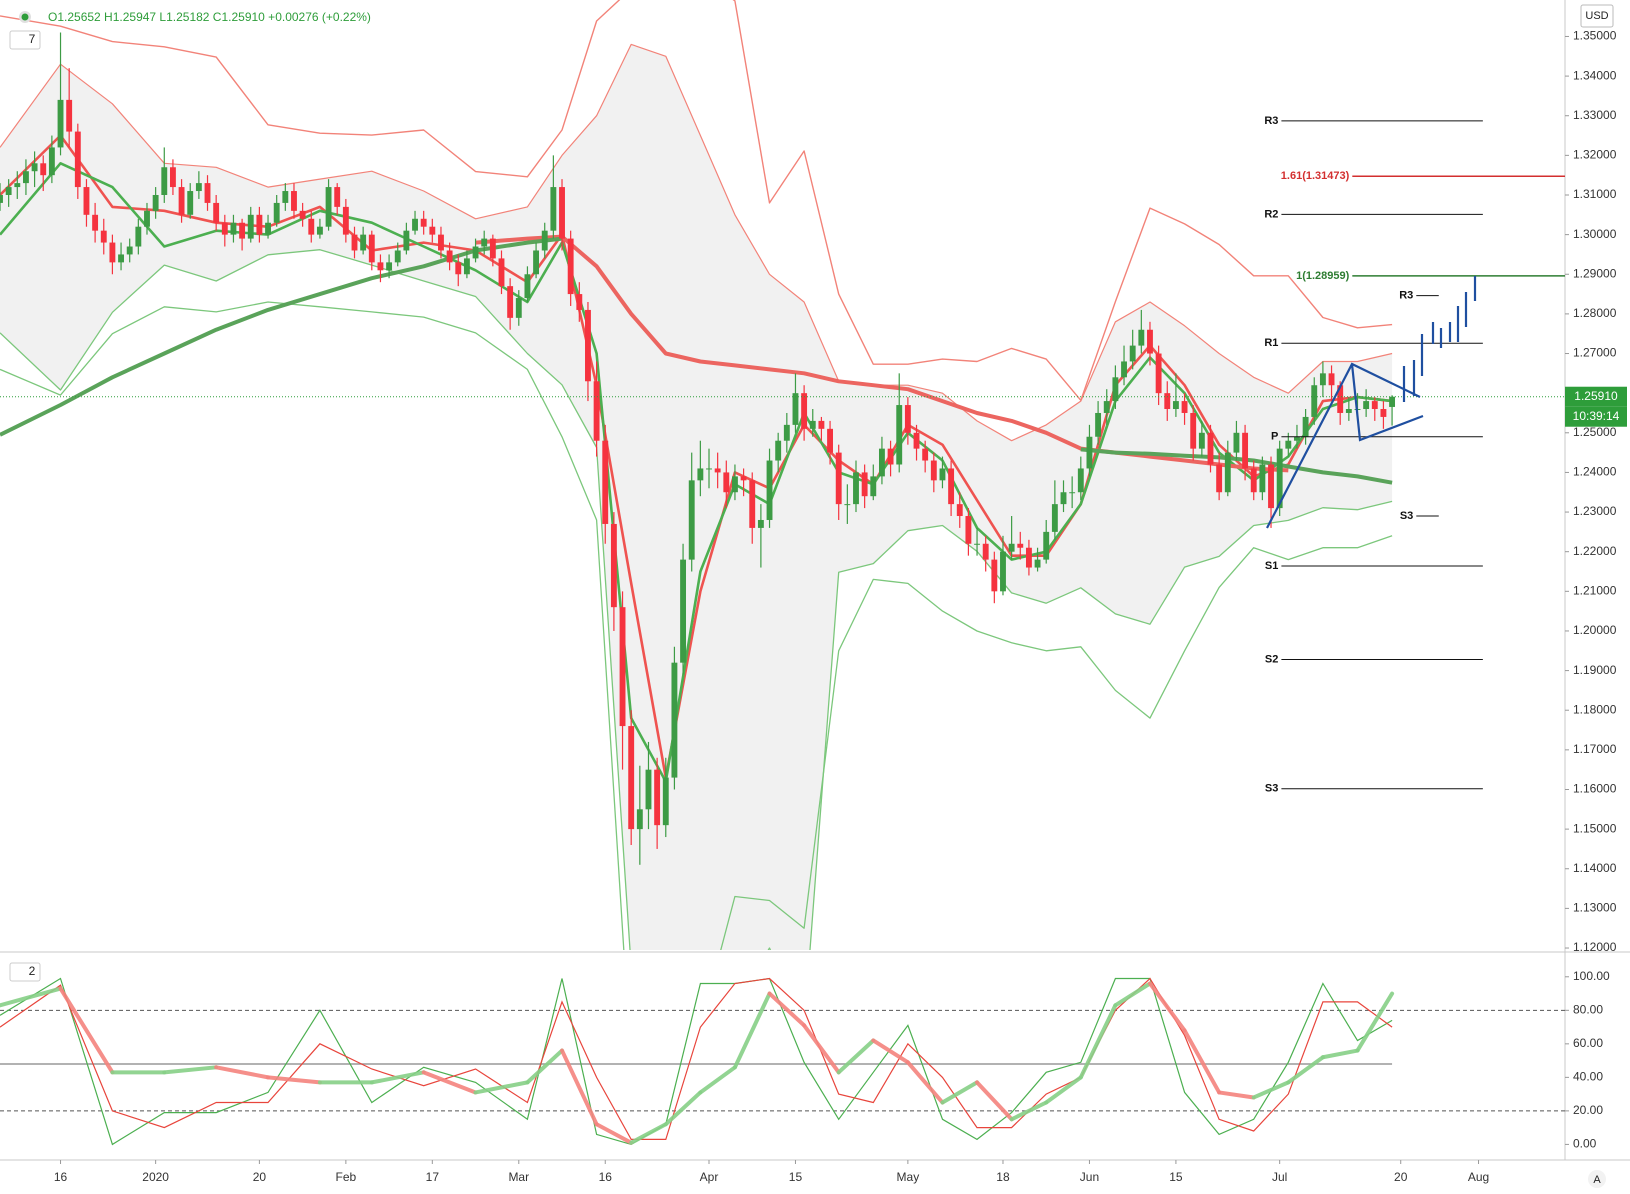  What do you see at coordinates (1315, 176) in the screenshot?
I see `level-label: 1.61(1.31473)` at bounding box center [1315, 176].